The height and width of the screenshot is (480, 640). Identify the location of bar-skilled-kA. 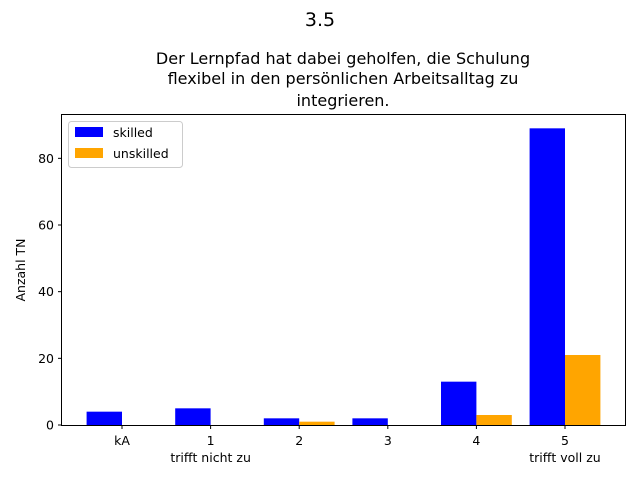
(104, 418).